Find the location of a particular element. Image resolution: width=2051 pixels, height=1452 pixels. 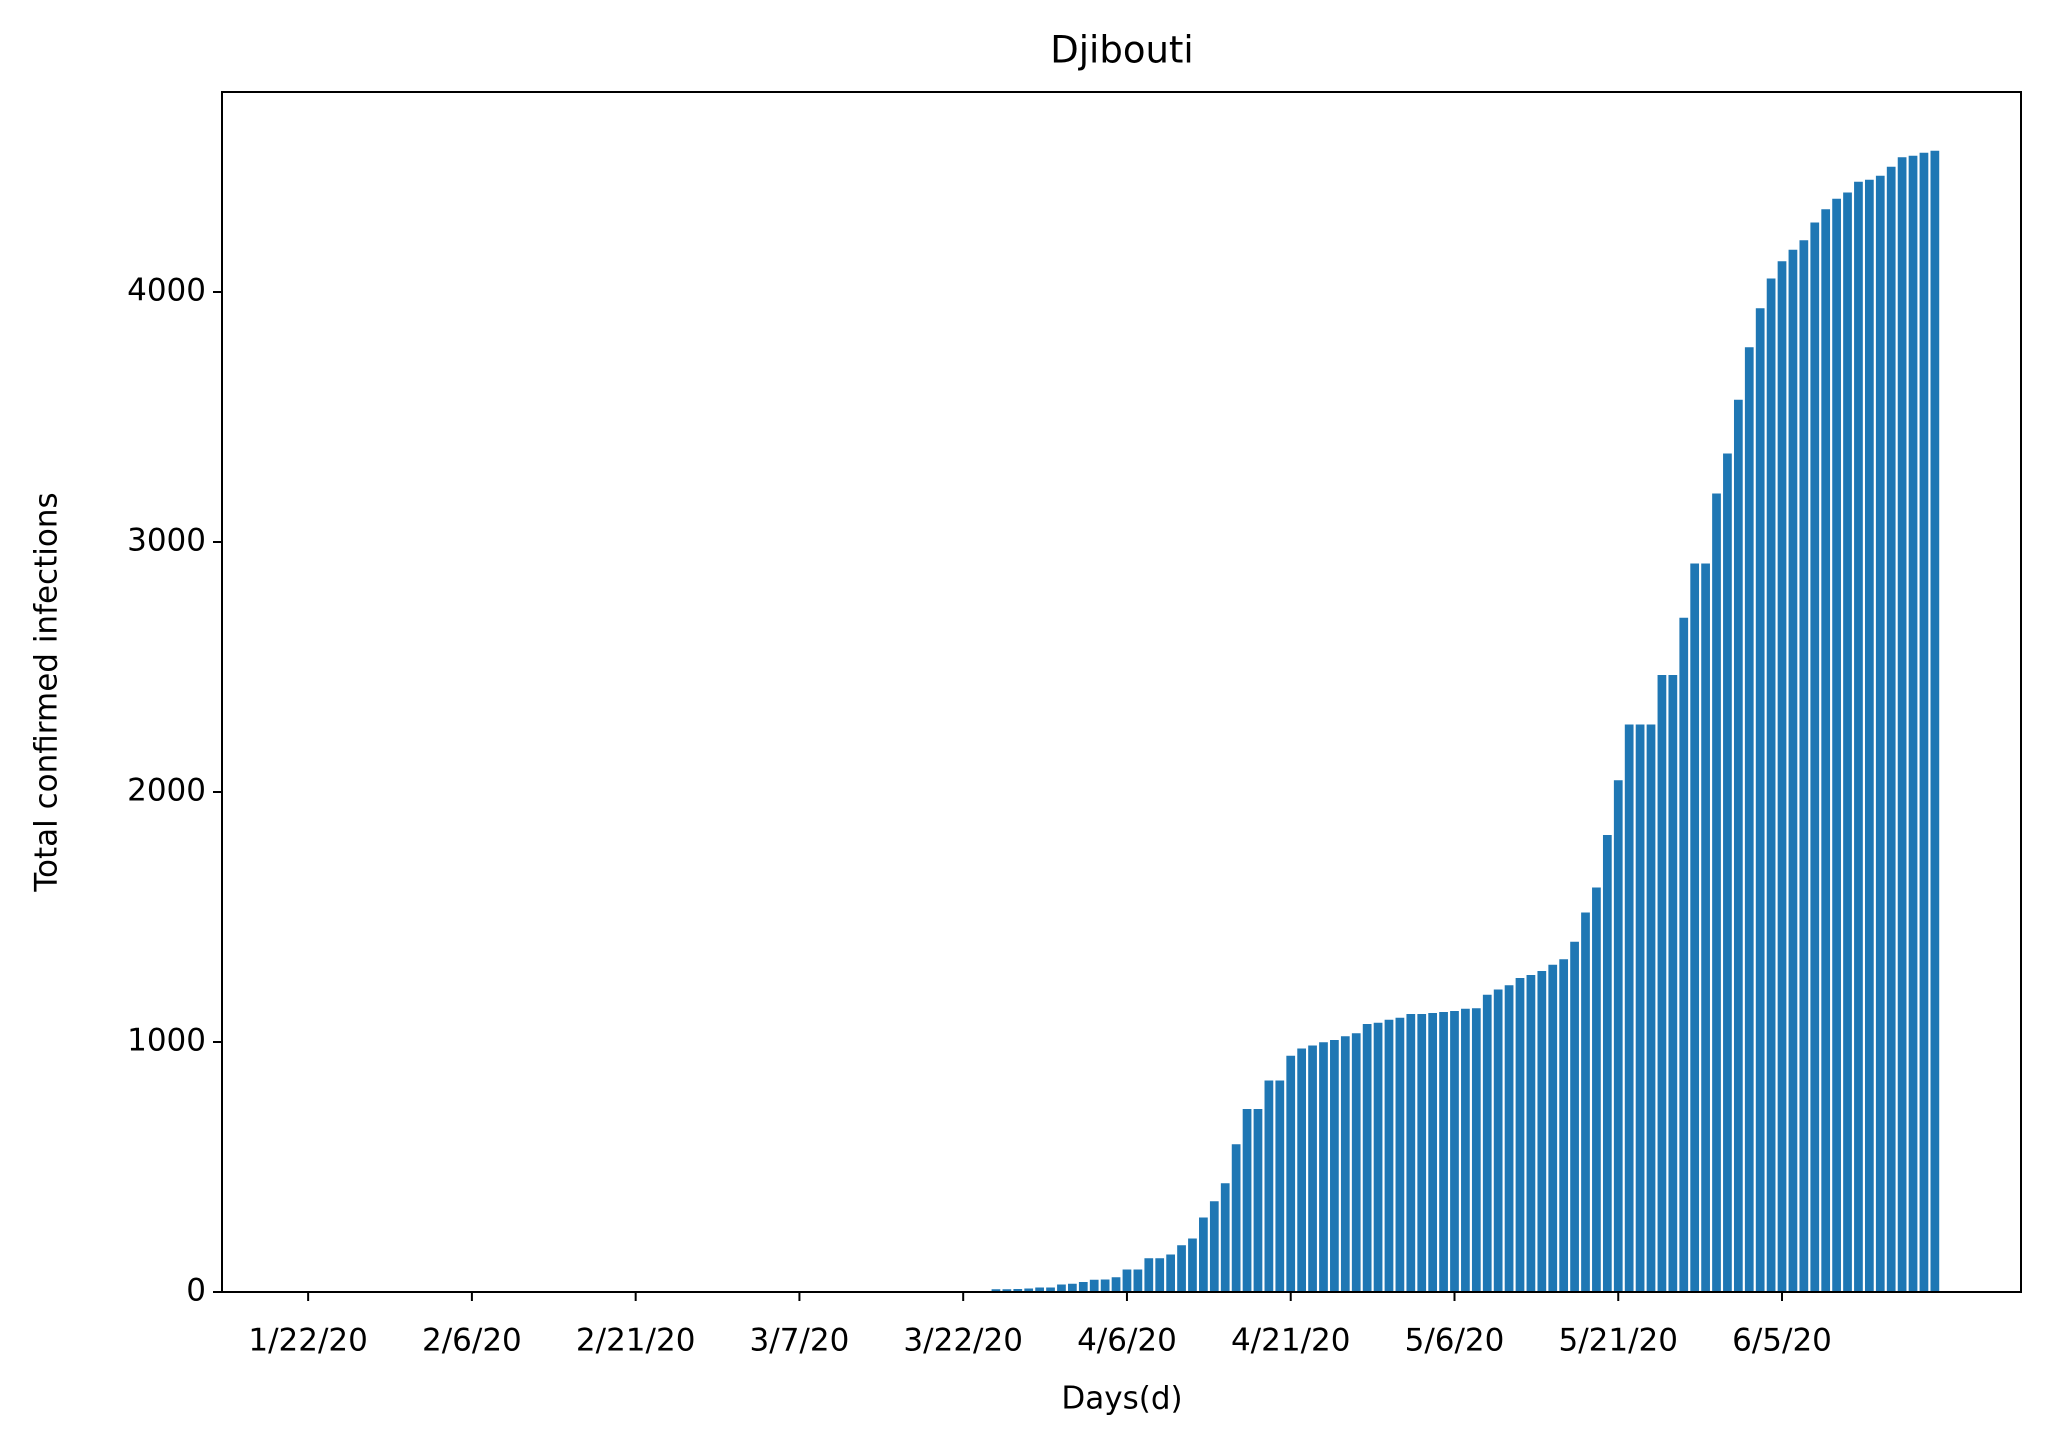

chart-title: Djibouti is located at coordinates (1121, 50).